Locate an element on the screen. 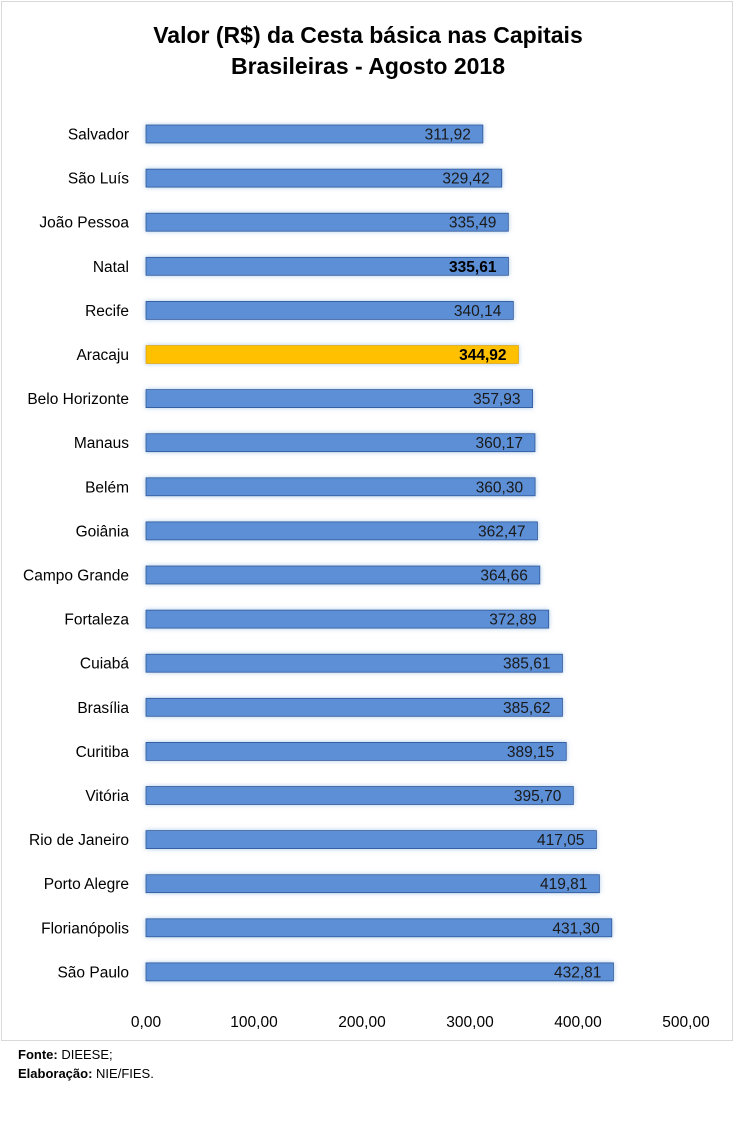  source-note: Fonte: DIEESE; is located at coordinates (65, 1054).